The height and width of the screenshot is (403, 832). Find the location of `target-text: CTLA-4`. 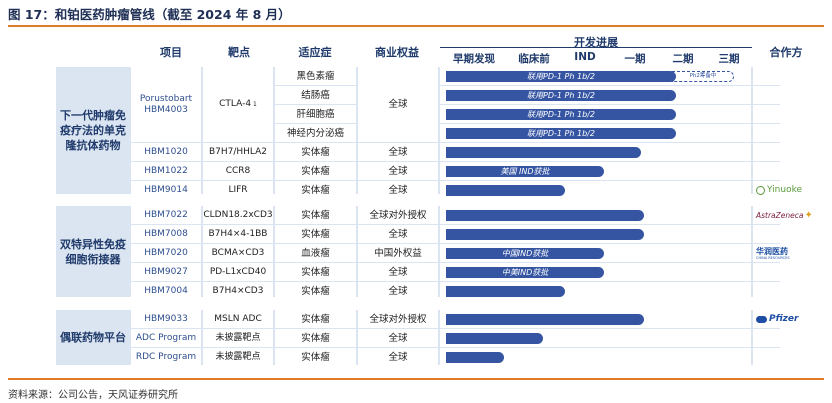

target-text: CTLA-4 is located at coordinates (235, 104).